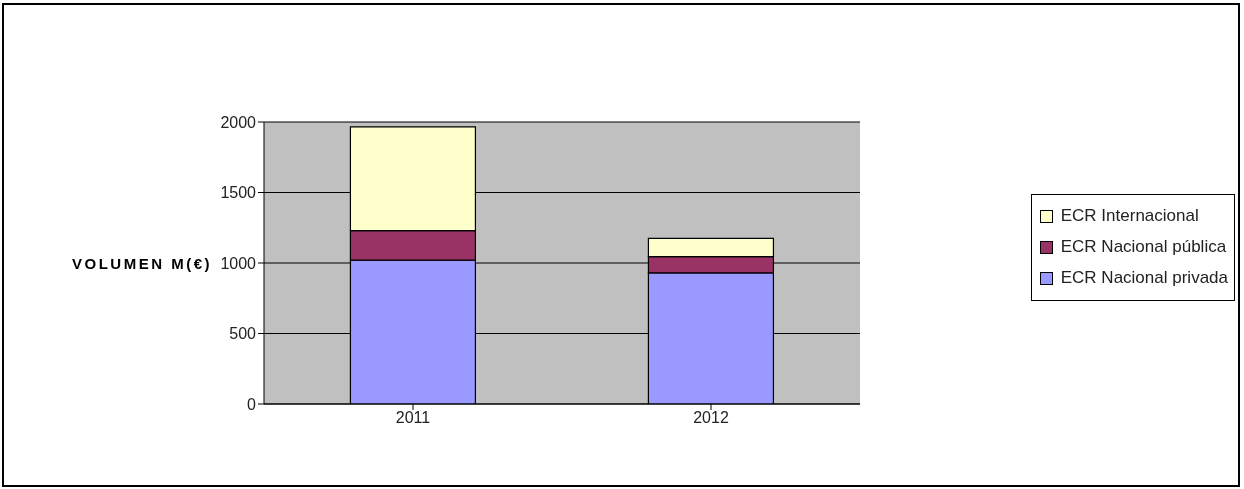 The height and width of the screenshot is (489, 1244). I want to click on legend-label: ECR Nacional privada, so click(1144, 278).